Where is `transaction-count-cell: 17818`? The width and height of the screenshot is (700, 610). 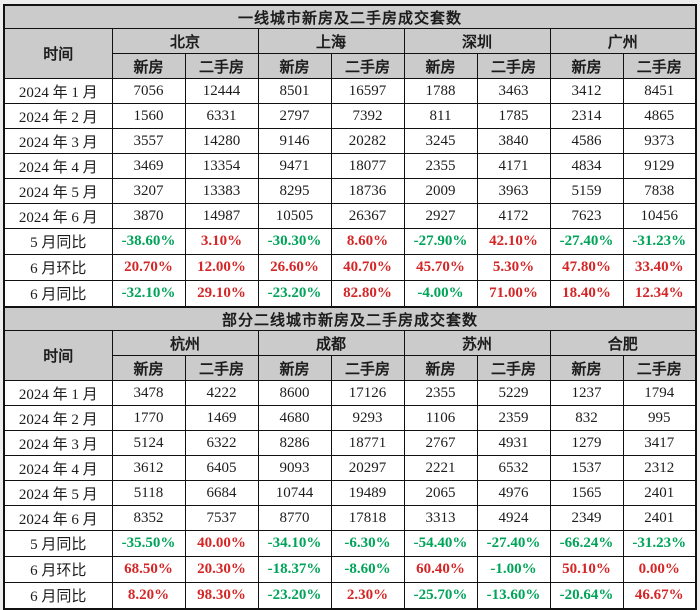 transaction-count-cell: 17818 is located at coordinates (367, 518).